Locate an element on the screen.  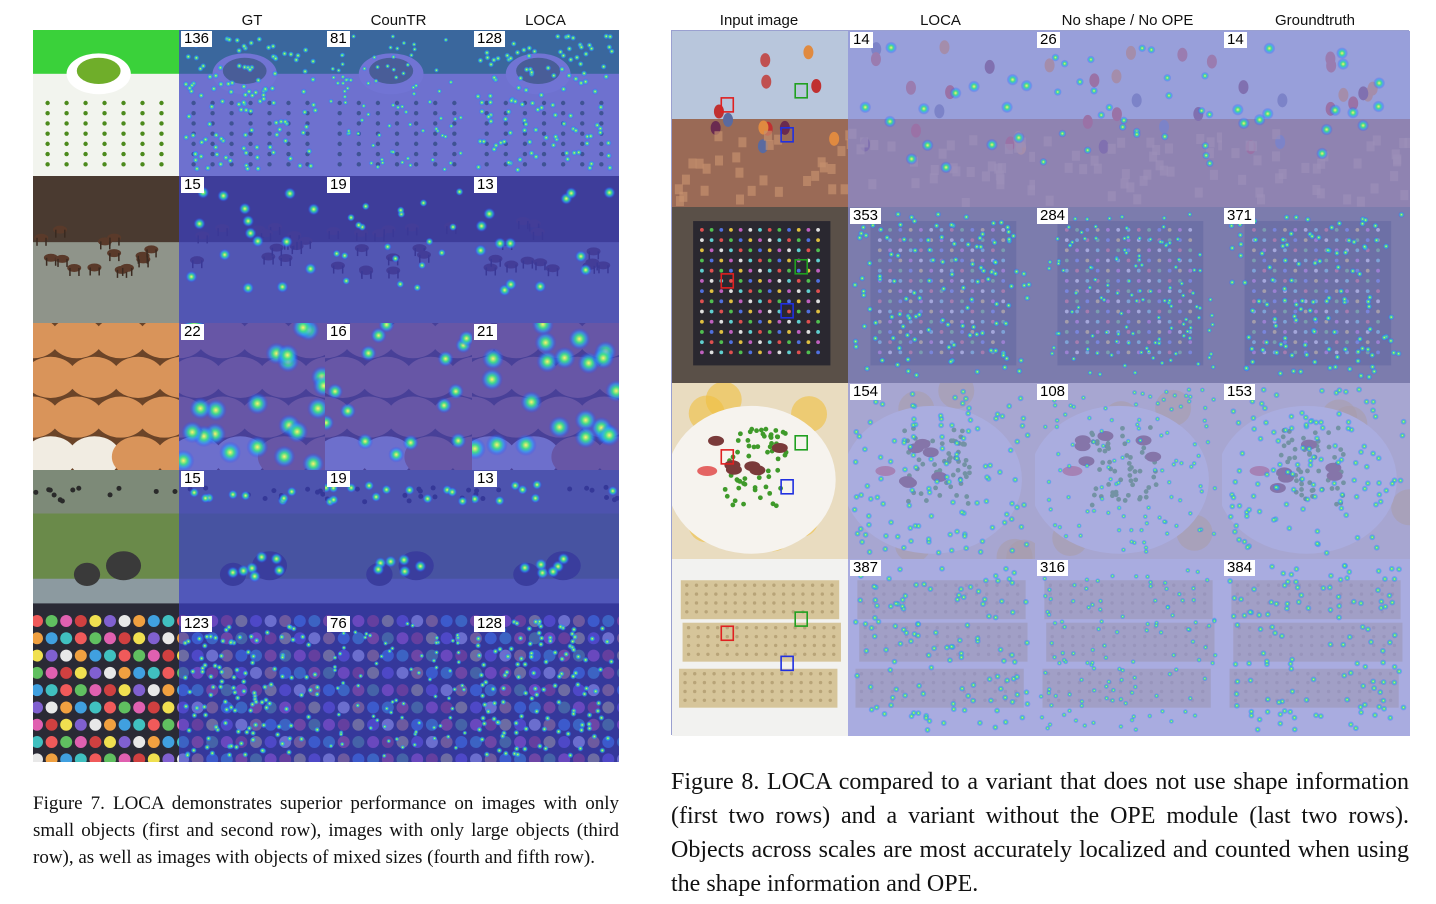
fig8-density-map: 371 is located at coordinates (1316, 295).